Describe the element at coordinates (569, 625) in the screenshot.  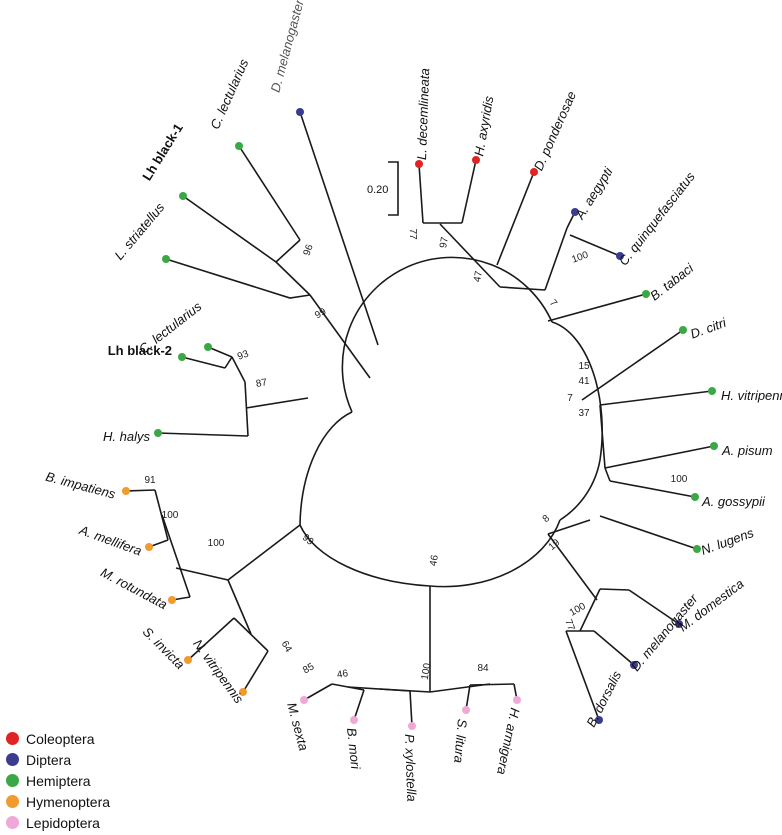
I see `support-value-14: 77` at that location.